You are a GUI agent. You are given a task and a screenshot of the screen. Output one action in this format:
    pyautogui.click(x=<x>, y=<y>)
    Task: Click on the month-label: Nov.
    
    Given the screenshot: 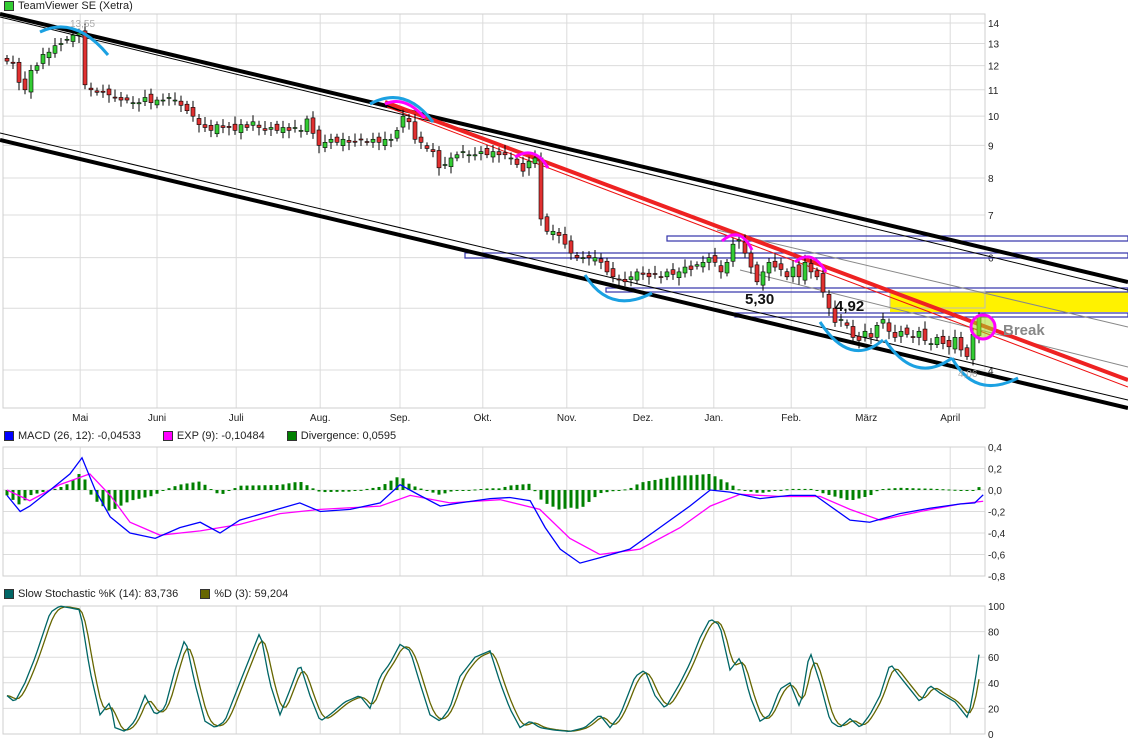 What is the action you would take?
    pyautogui.click(x=567, y=418)
    